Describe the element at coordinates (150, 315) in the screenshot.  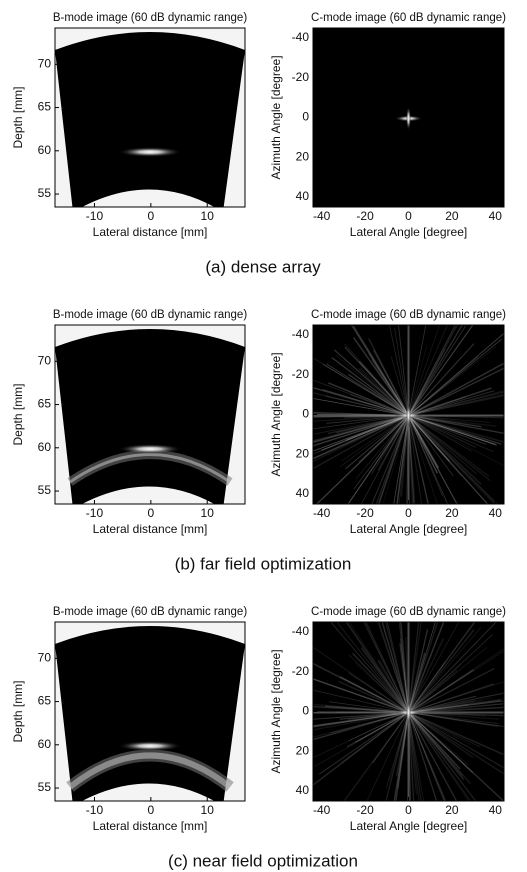
I see `plot-title: B-mode image (60 dB dynamic range)` at that location.